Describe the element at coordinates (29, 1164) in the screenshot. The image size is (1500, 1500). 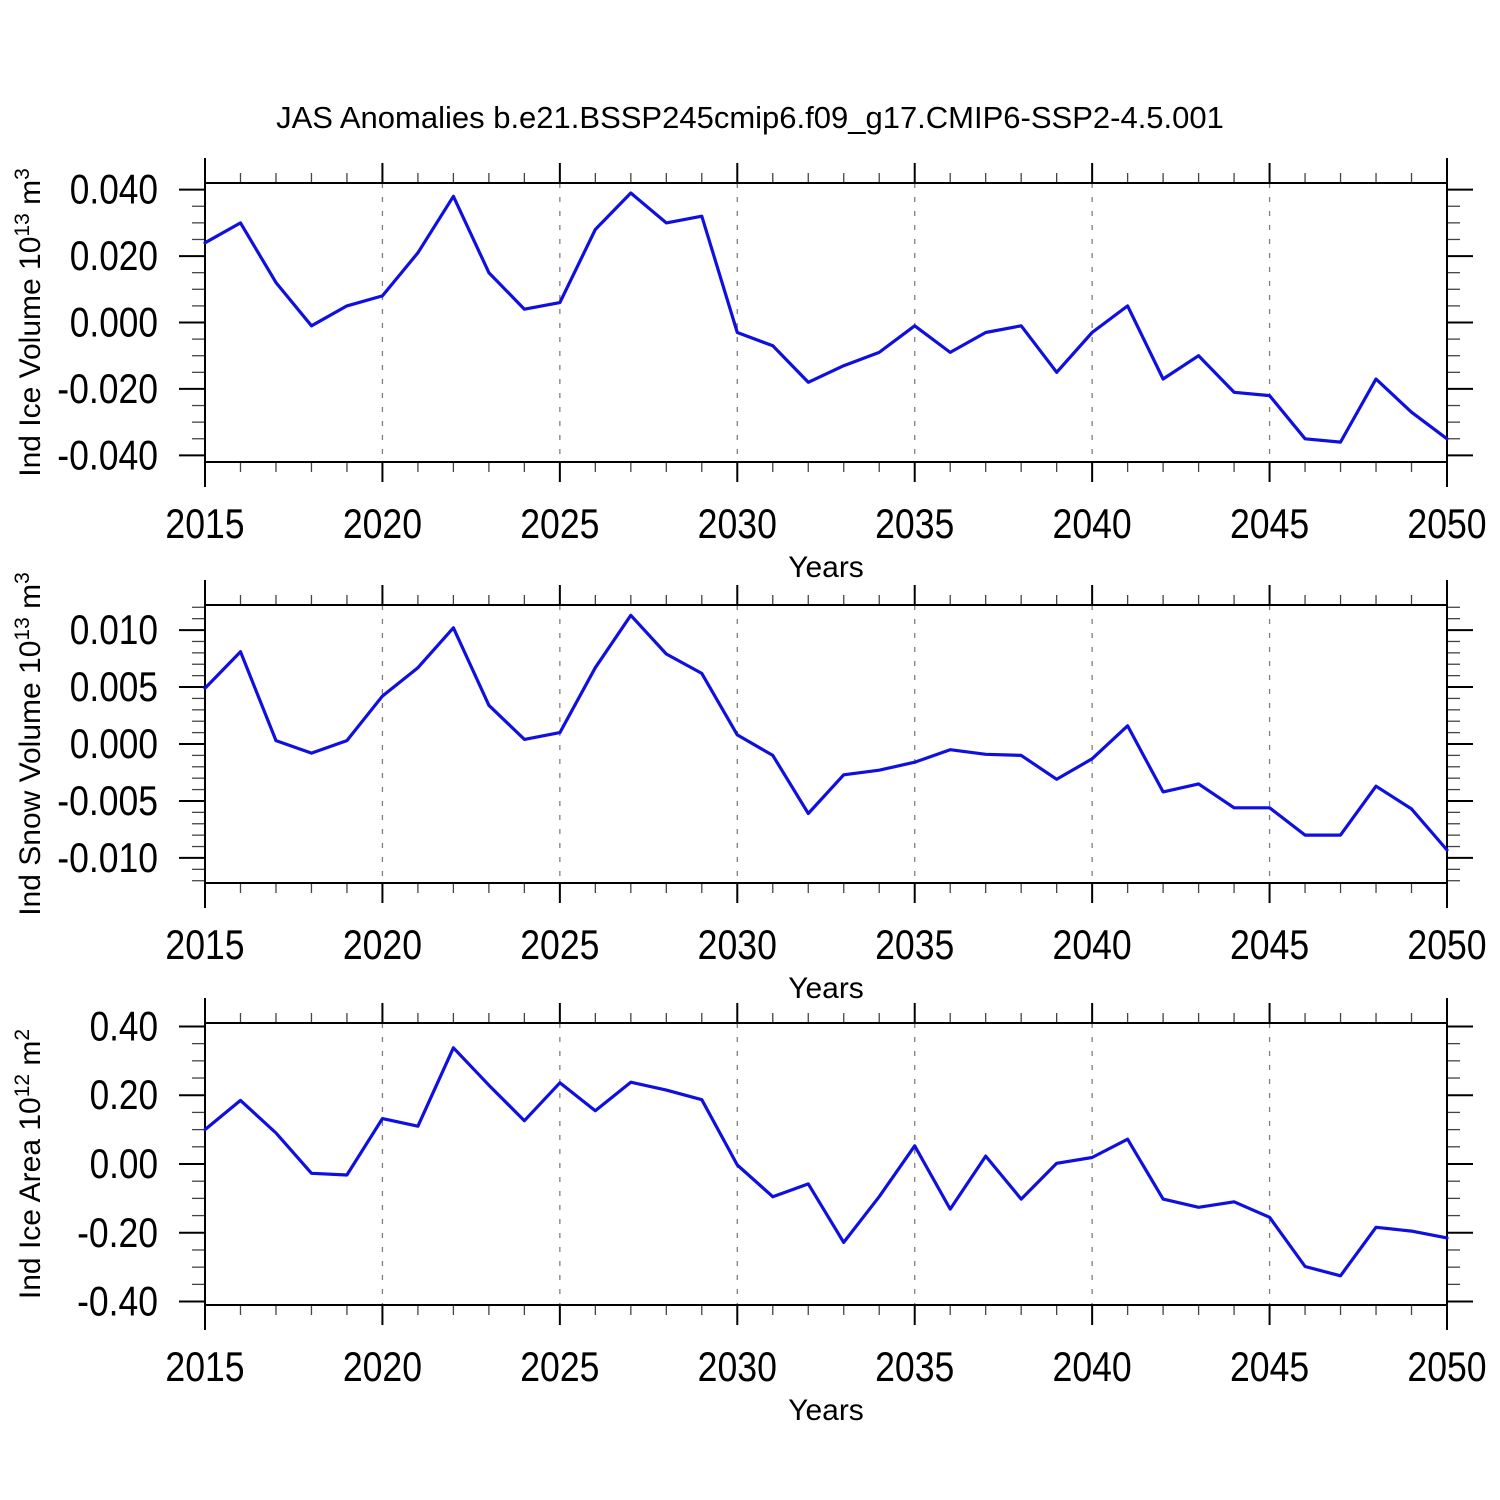
I see `y-axis-title: Ind Ice Area 1012 m2` at that location.